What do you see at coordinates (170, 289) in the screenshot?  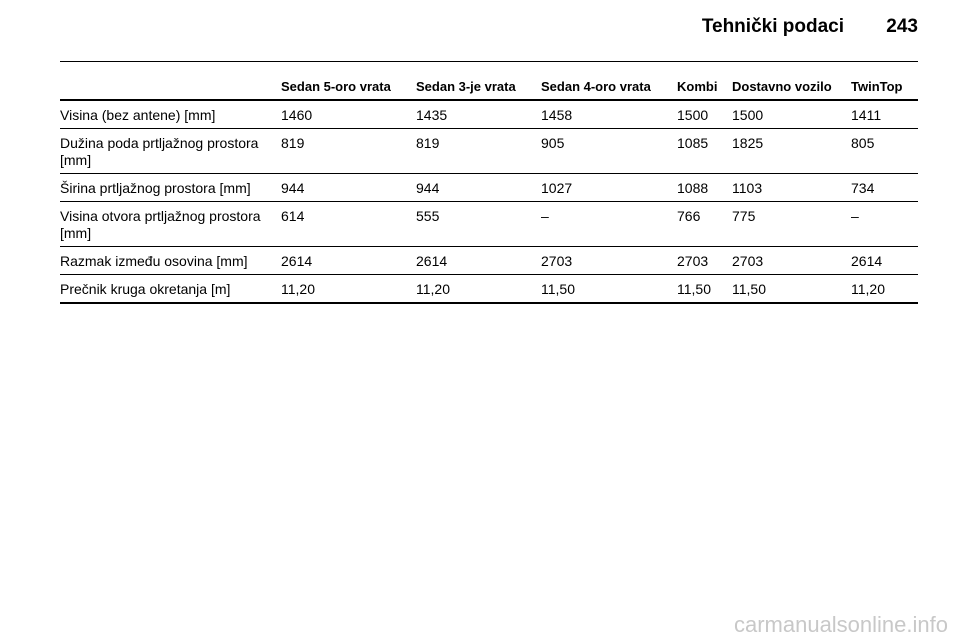 I see `row-label: Prečnik kruga okretanja [m]` at bounding box center [170, 289].